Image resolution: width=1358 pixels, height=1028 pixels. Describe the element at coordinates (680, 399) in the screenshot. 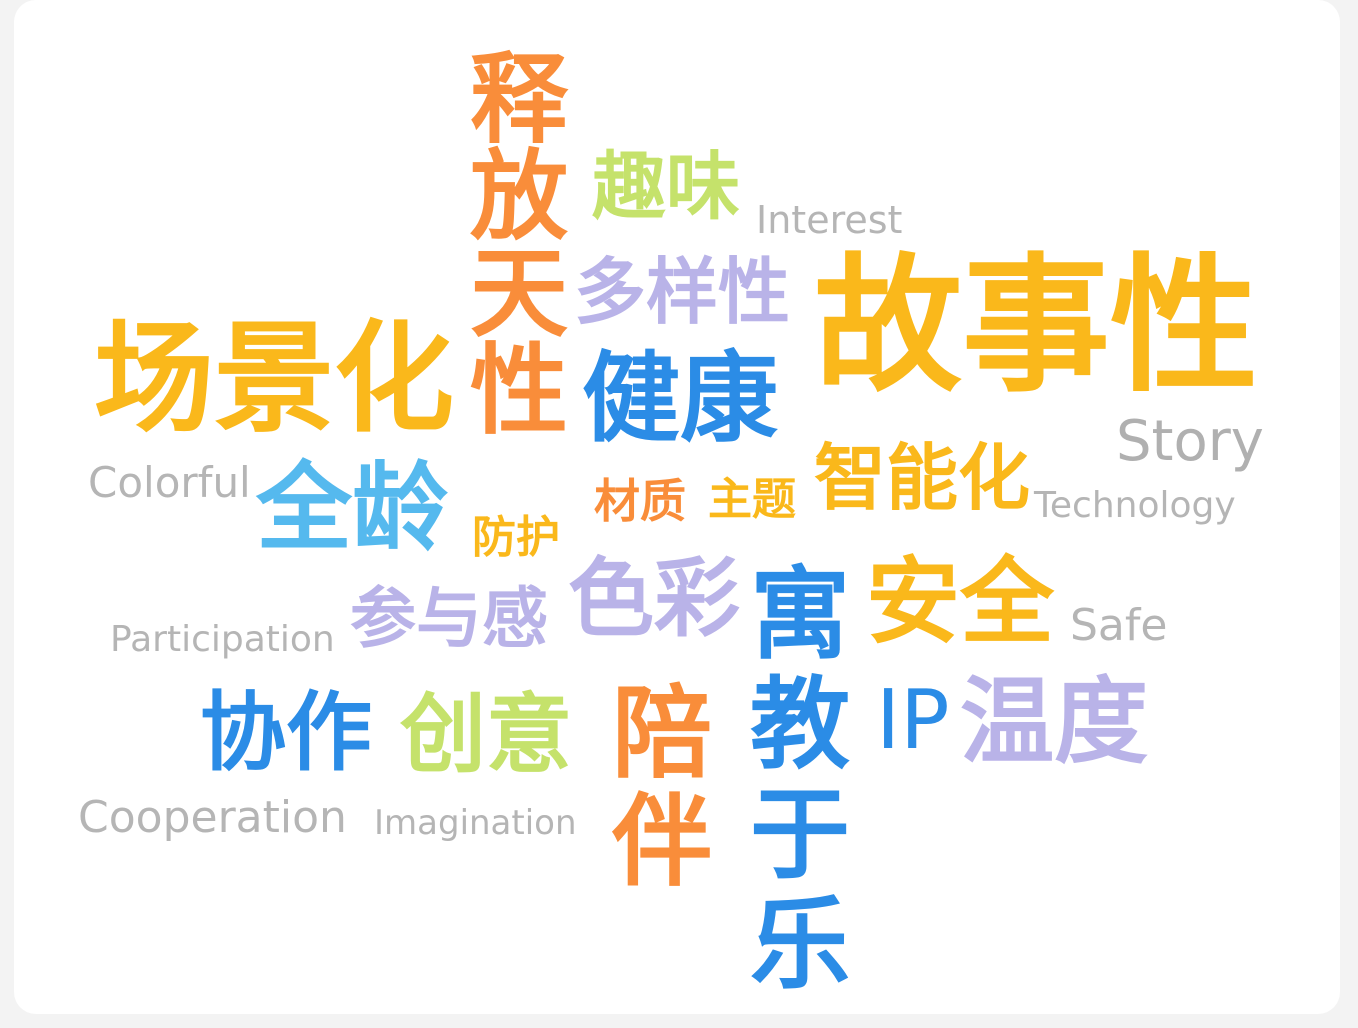

I see `word-jiankang: 健康` at that location.